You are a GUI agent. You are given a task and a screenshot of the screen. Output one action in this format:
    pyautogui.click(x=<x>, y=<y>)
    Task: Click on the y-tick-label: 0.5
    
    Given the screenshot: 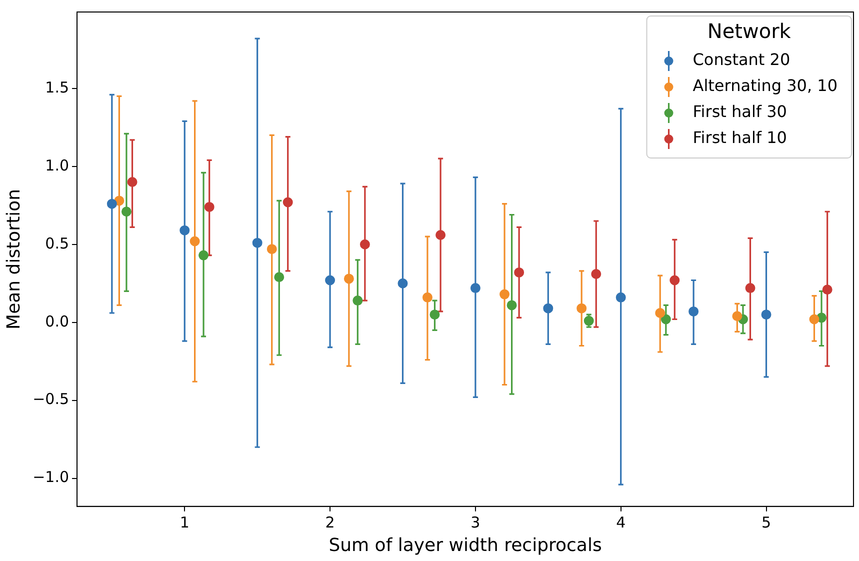 What is the action you would take?
    pyautogui.click(x=57, y=243)
    